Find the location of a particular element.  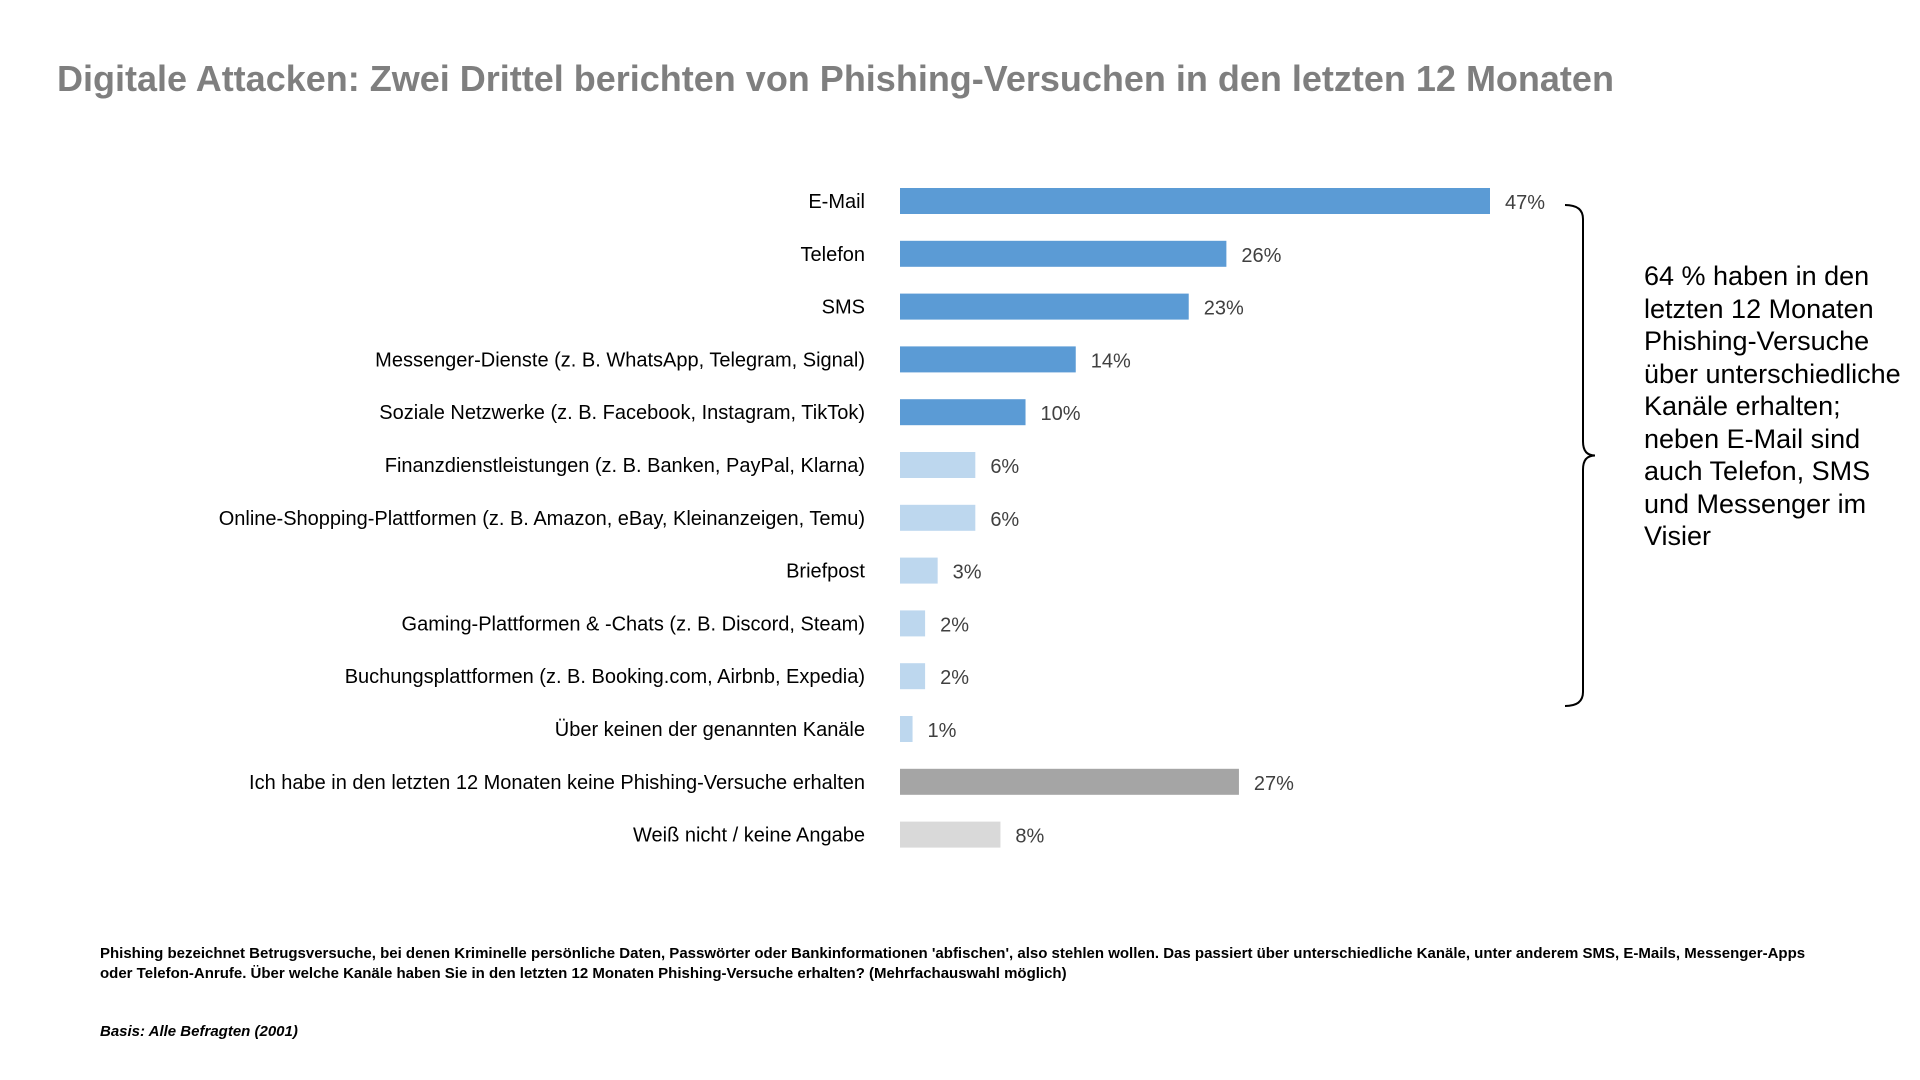

category-label: Briefpost is located at coordinates (825, 572).